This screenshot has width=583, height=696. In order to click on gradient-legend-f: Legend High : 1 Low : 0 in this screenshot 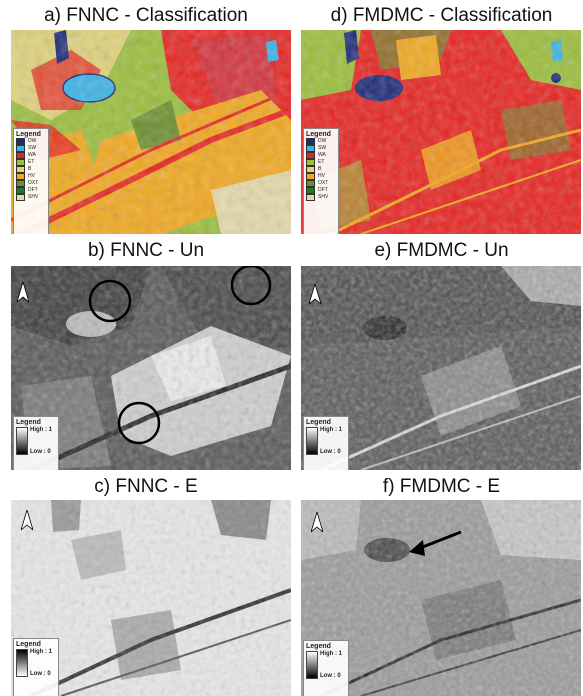, I will do `click(326, 668)`.